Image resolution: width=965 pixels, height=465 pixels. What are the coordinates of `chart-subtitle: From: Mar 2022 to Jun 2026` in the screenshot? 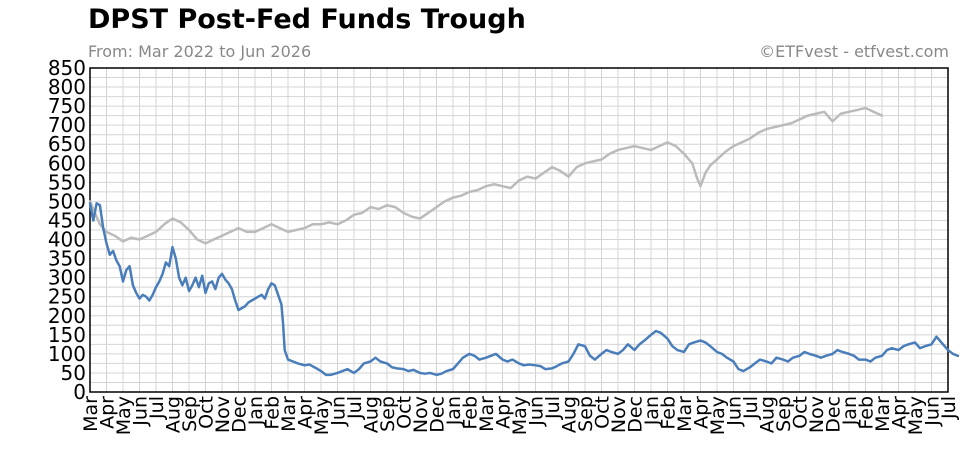 It's located at (200, 51).